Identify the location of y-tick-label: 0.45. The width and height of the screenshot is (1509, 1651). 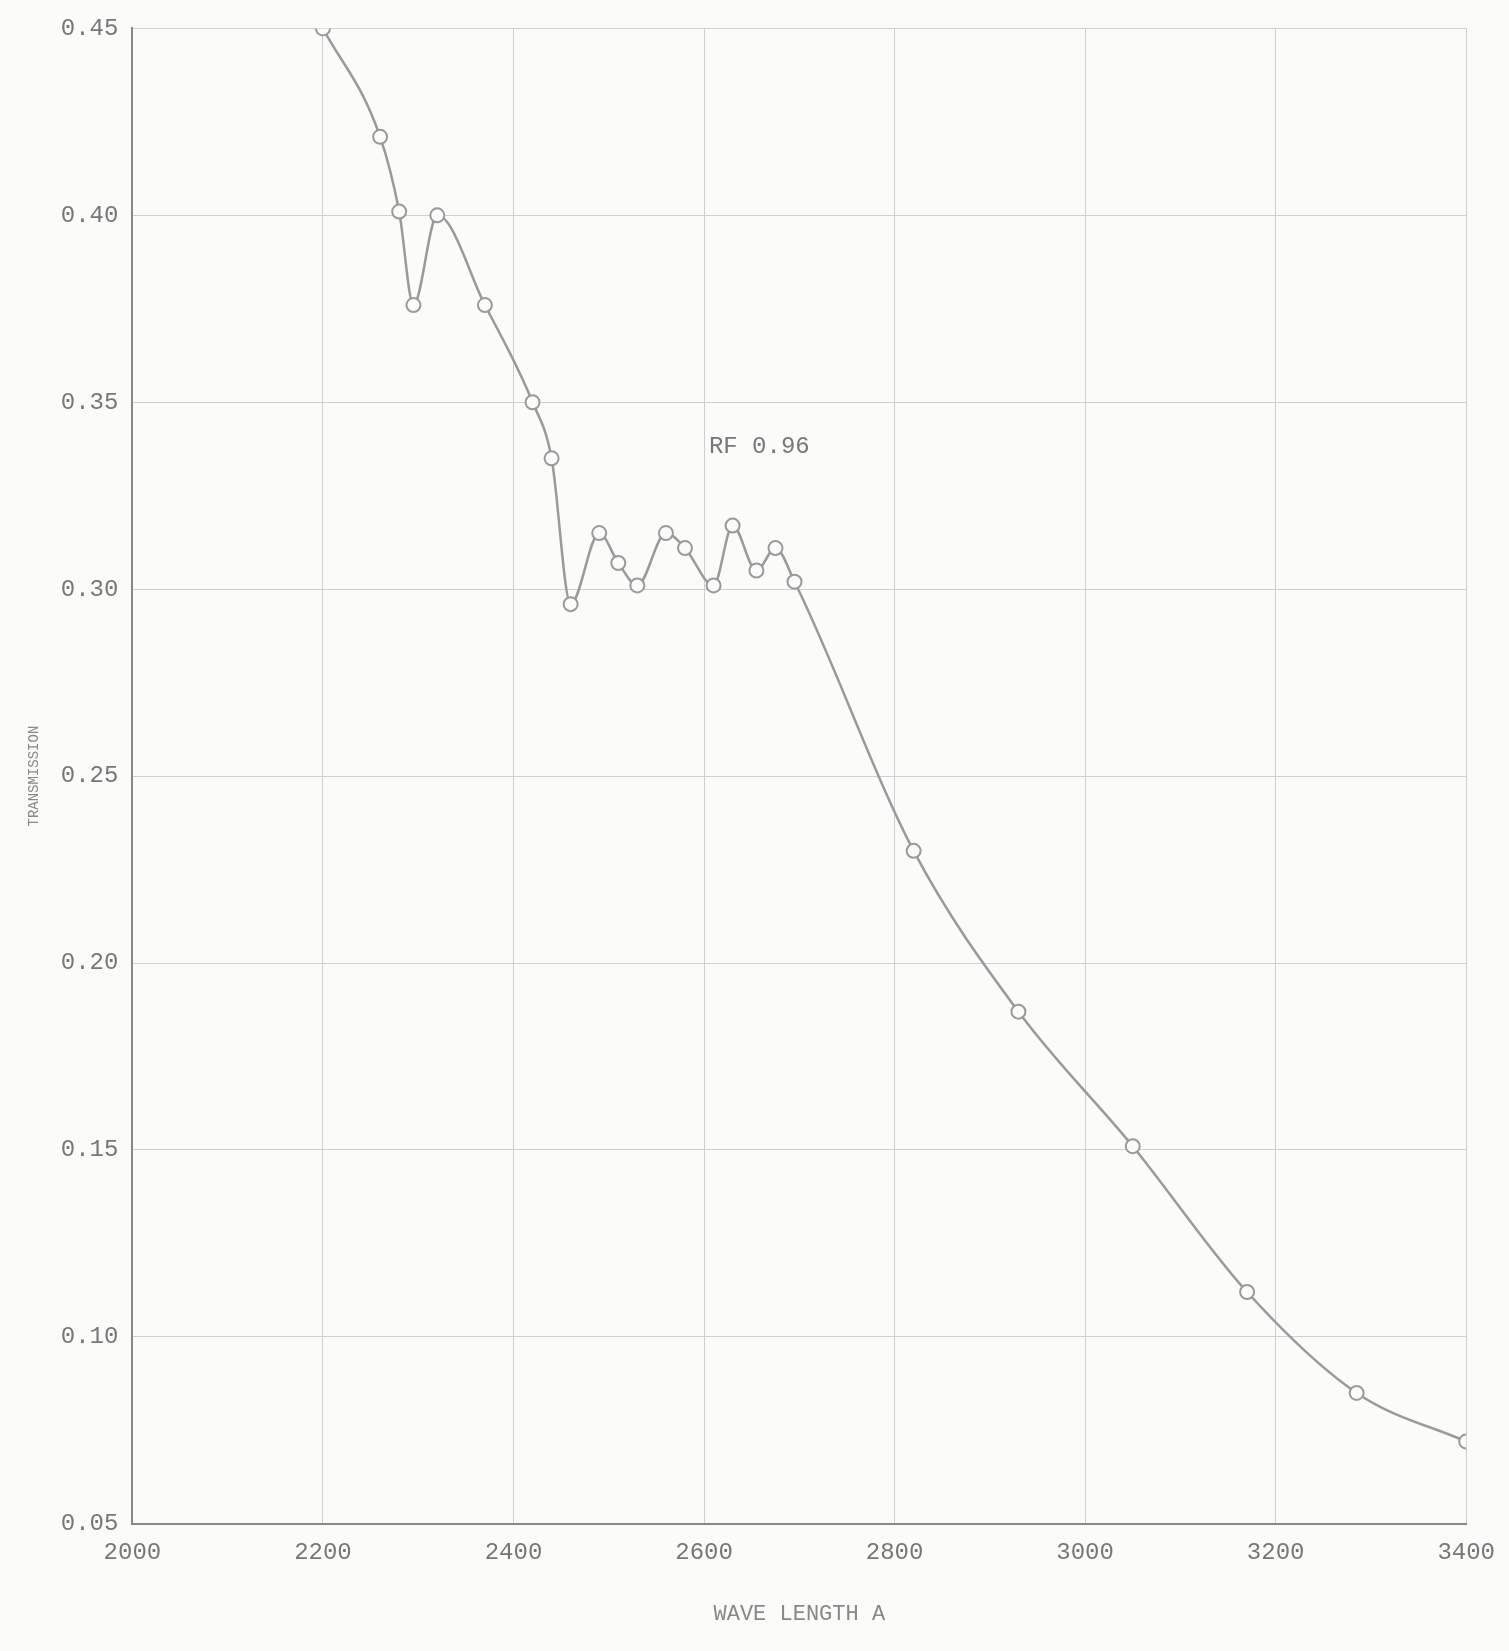
(89, 28).